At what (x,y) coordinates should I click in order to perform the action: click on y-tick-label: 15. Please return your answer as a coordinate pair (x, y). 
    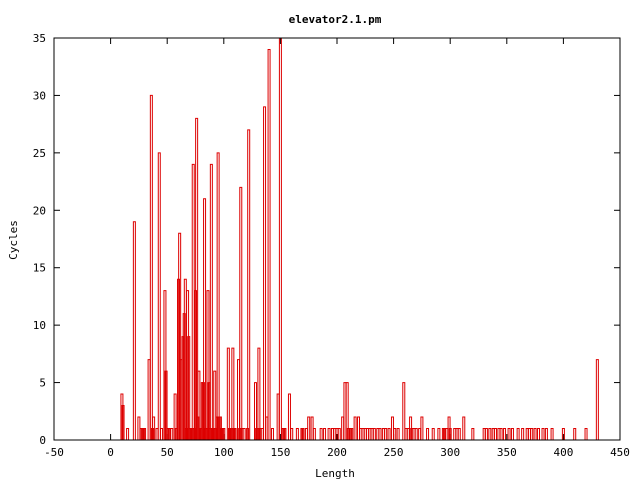
    Looking at the image, I should click on (39, 268).